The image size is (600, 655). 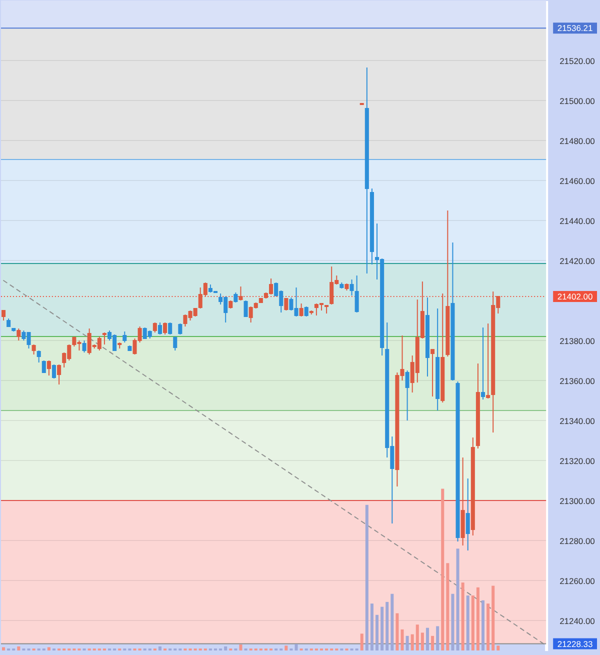 What do you see at coordinates (578, 141) in the screenshot?
I see `y-tick-label: 21480.00` at bounding box center [578, 141].